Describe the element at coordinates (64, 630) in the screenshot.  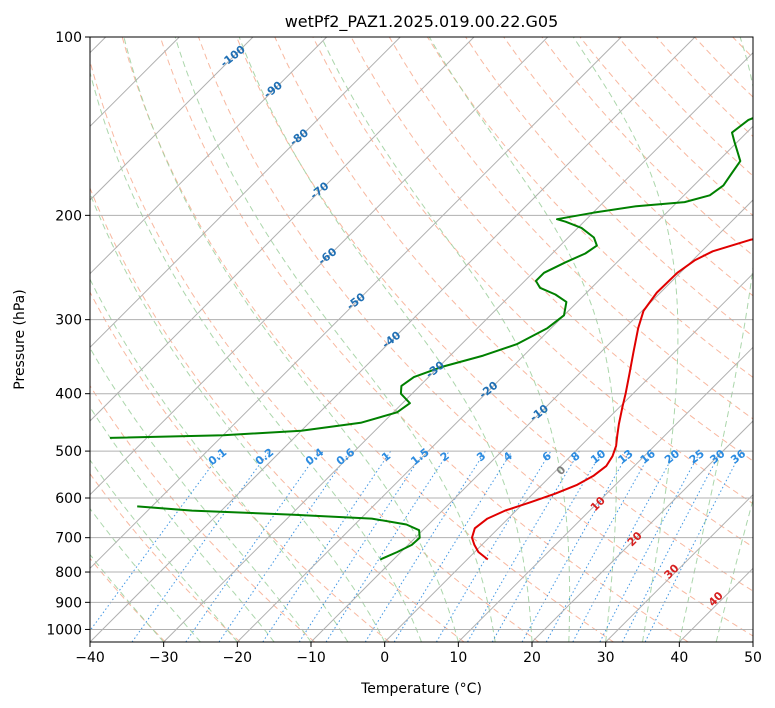
I see `y-tick-label: 1000` at that location.